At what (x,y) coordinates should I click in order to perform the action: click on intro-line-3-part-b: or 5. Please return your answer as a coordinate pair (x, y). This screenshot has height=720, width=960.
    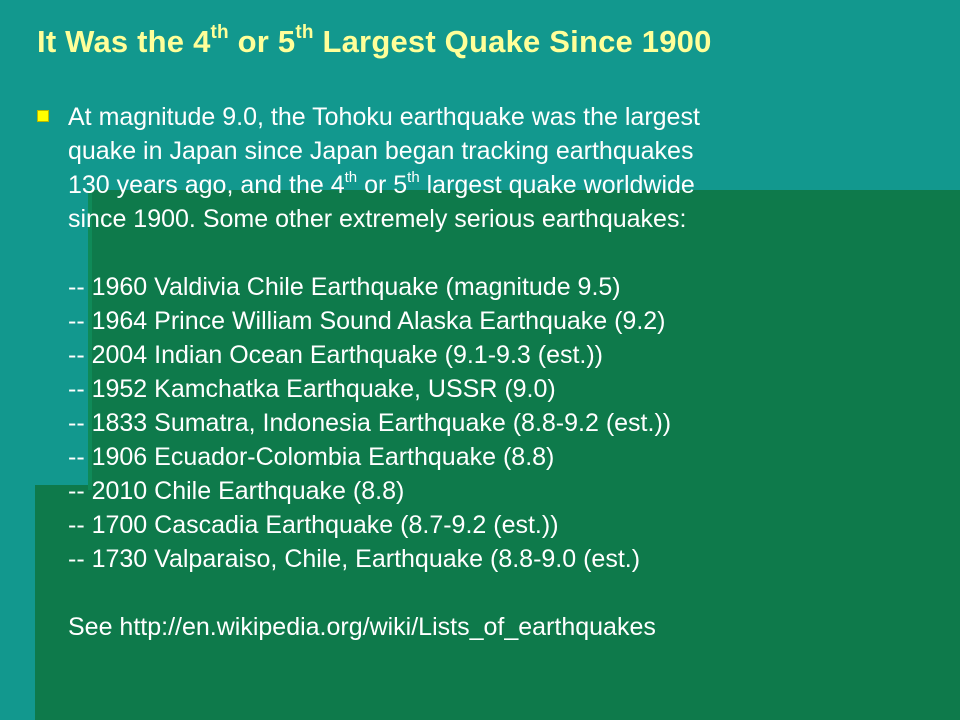
    Looking at the image, I should click on (382, 185).